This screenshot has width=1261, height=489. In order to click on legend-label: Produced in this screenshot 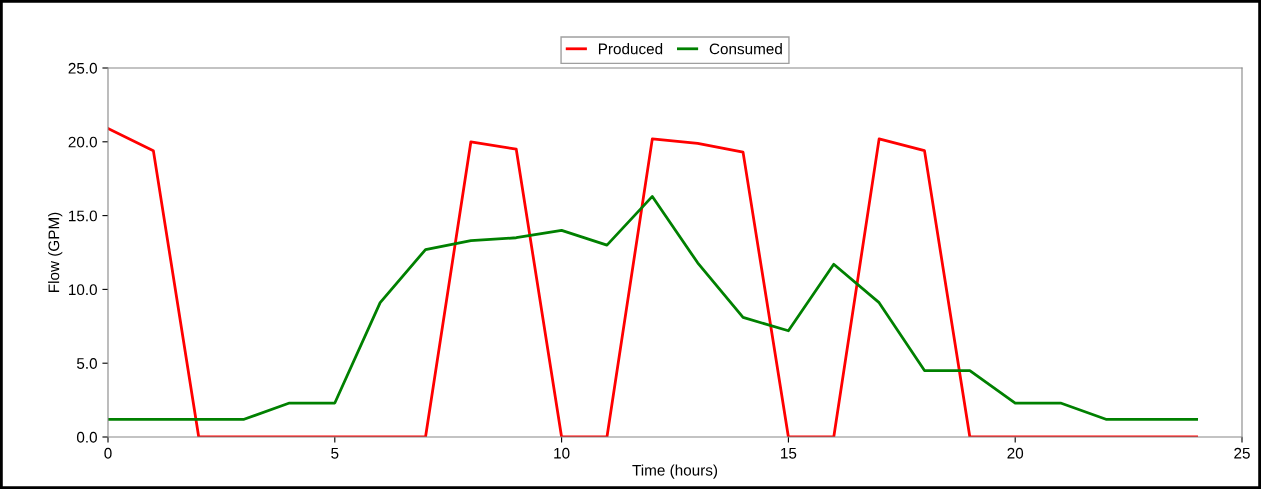, I will do `click(630, 49)`.